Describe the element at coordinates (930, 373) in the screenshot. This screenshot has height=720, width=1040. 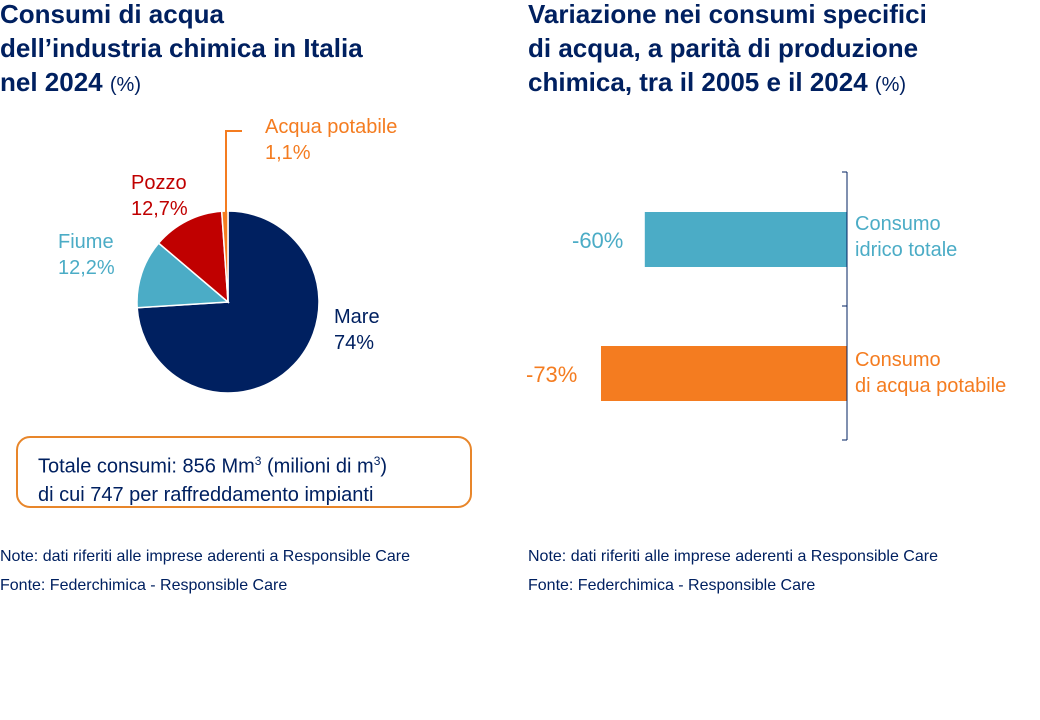
I see `bar-label-potabile: Consumo di acqua potabile` at that location.